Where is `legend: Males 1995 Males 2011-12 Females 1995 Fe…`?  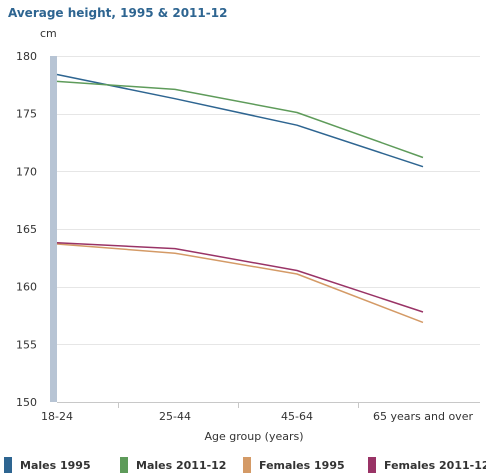 legend: Males 1995 Males 2011-12 Females 1995 Fe… is located at coordinates (243, 465).